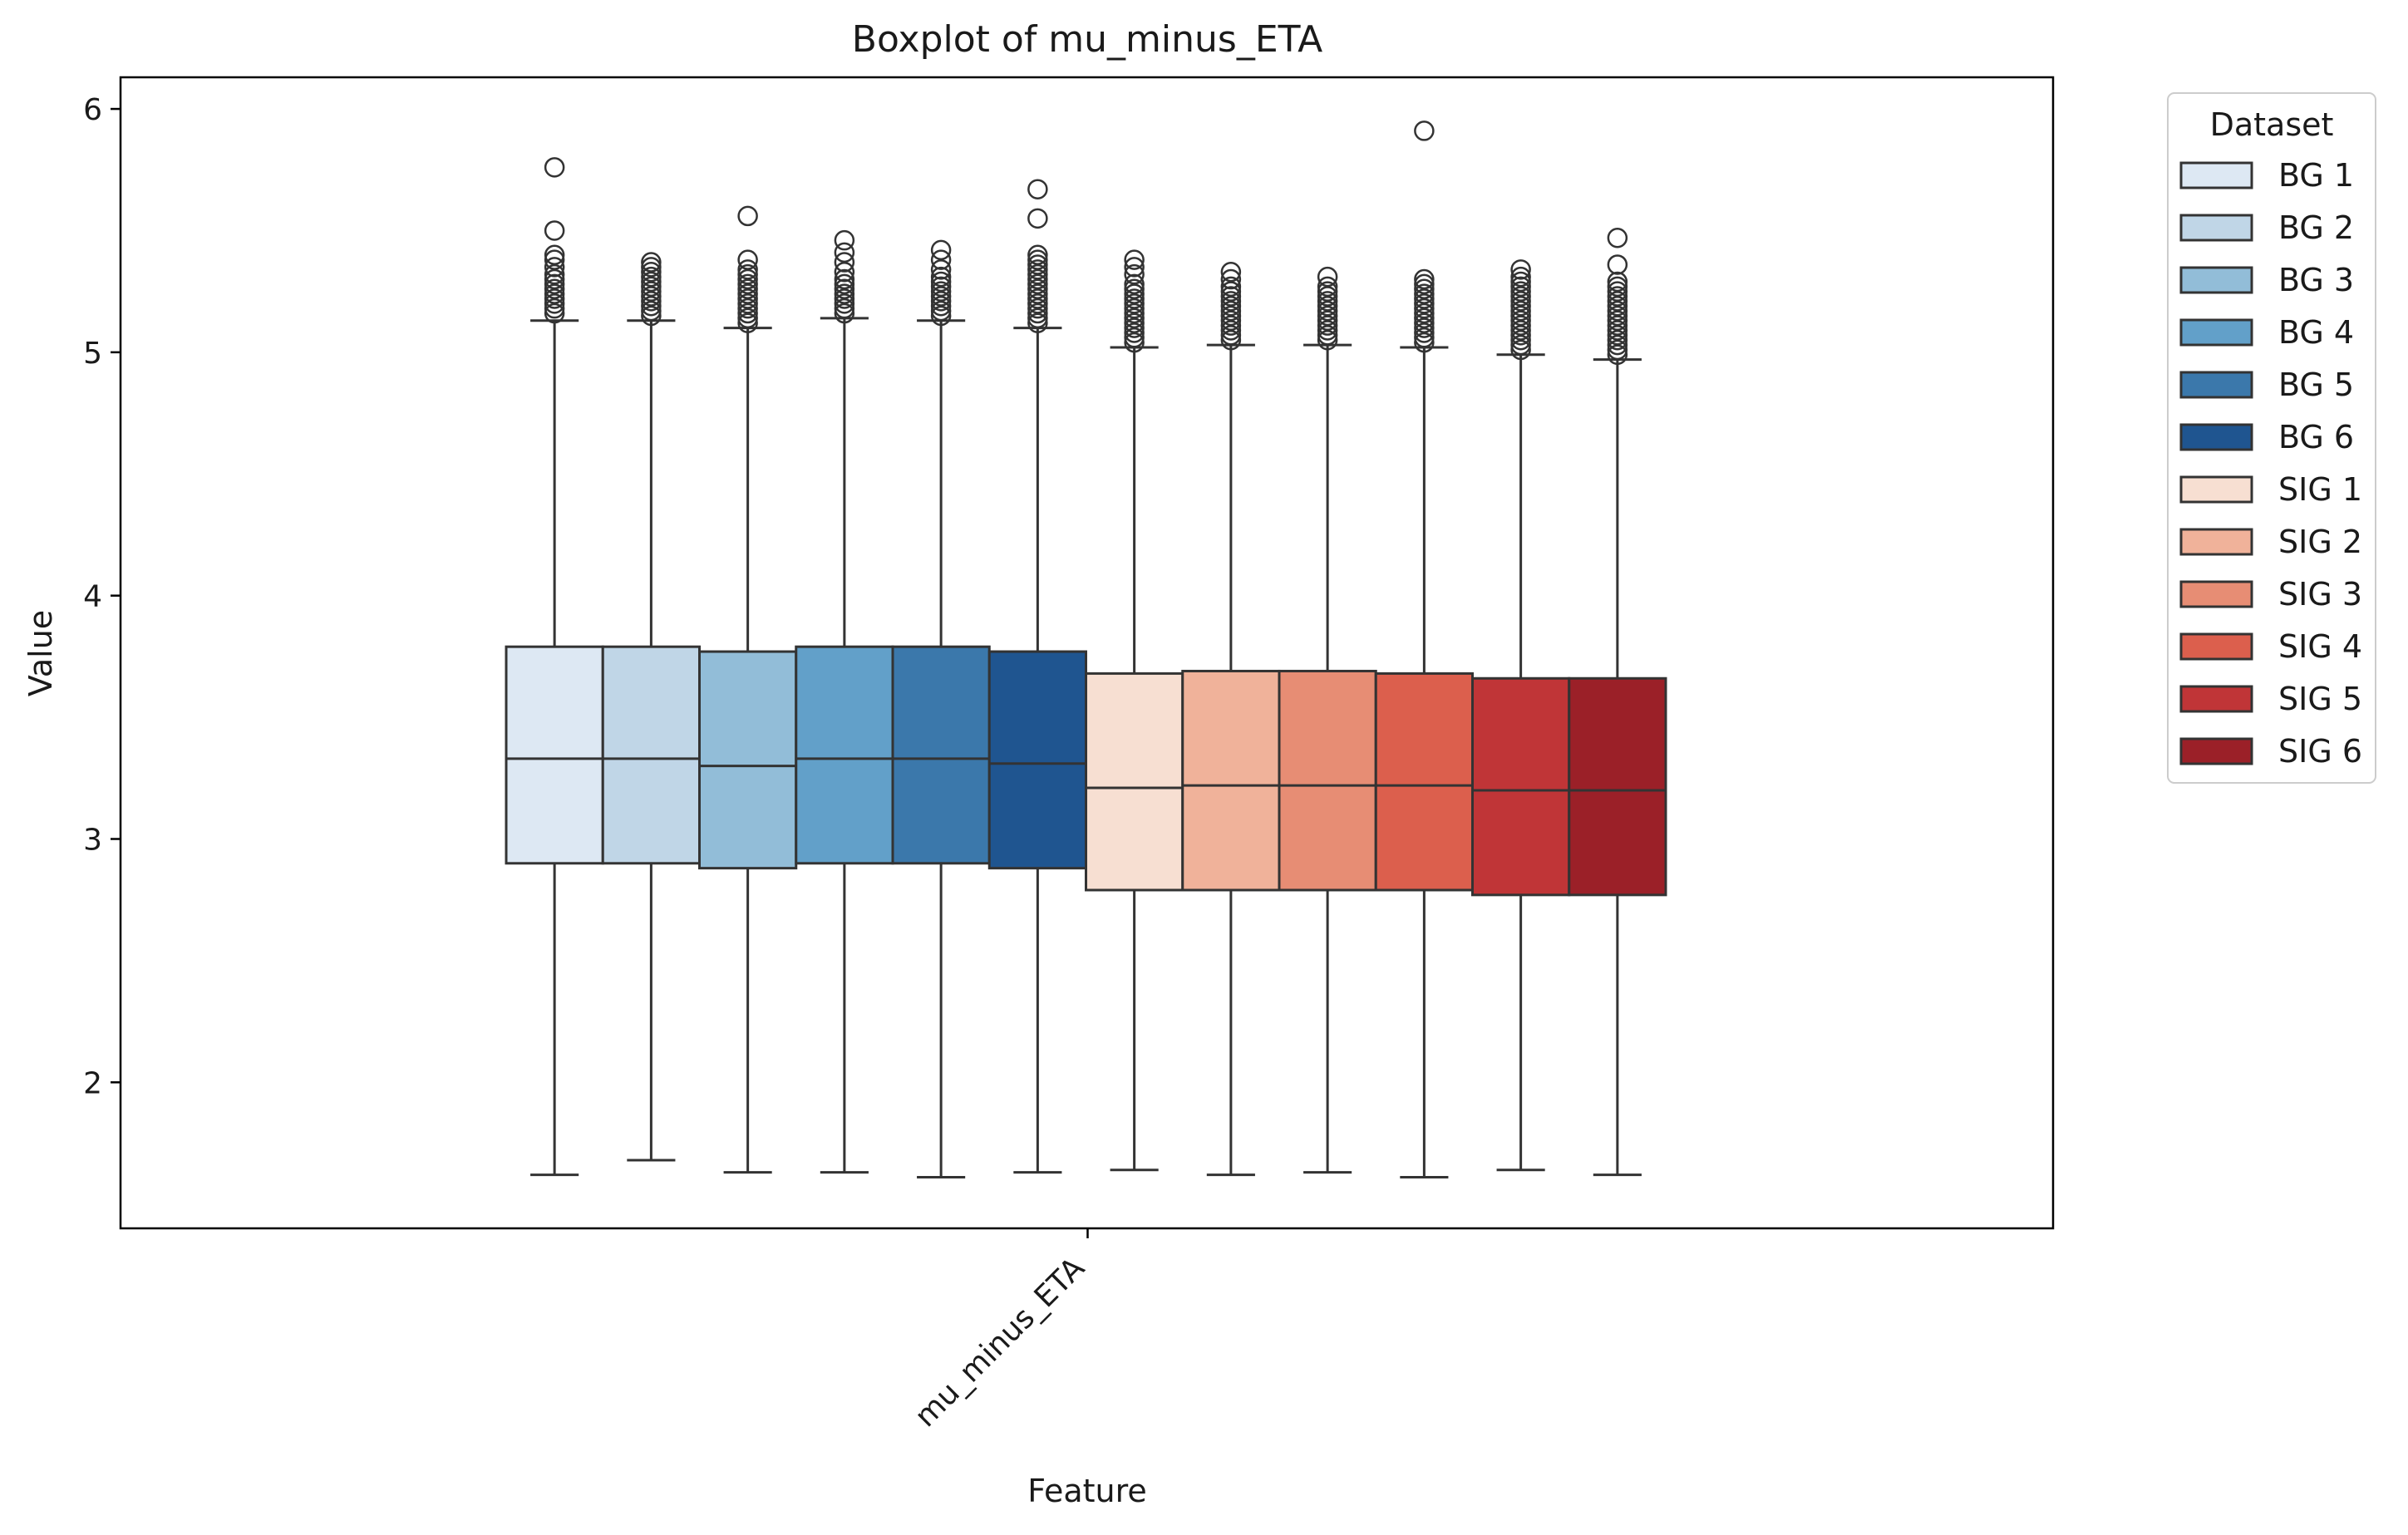 The image size is (2408, 1535). Describe the element at coordinates (2272, 124) in the screenshot. I see `legend-title: Dataset` at that location.